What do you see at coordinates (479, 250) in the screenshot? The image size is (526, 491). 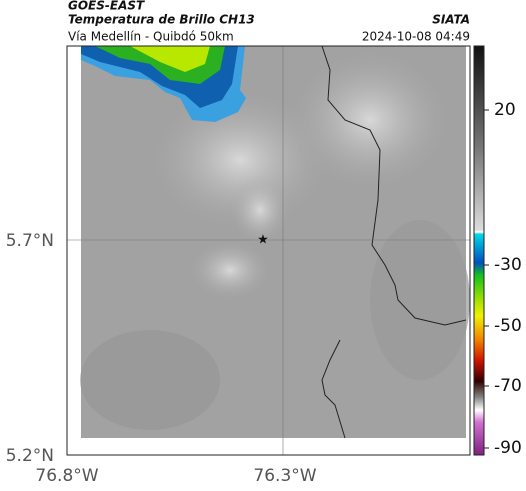 I see `colorbar` at bounding box center [479, 250].